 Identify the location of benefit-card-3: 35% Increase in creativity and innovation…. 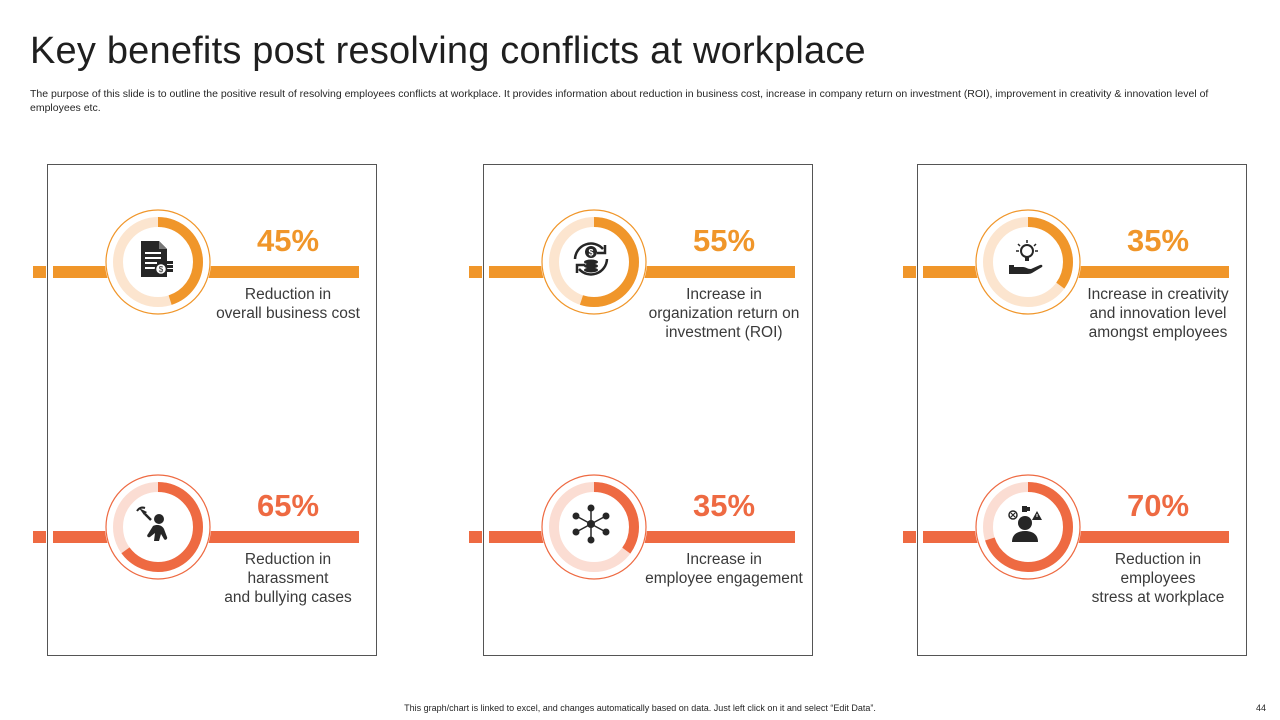
(1075, 295).